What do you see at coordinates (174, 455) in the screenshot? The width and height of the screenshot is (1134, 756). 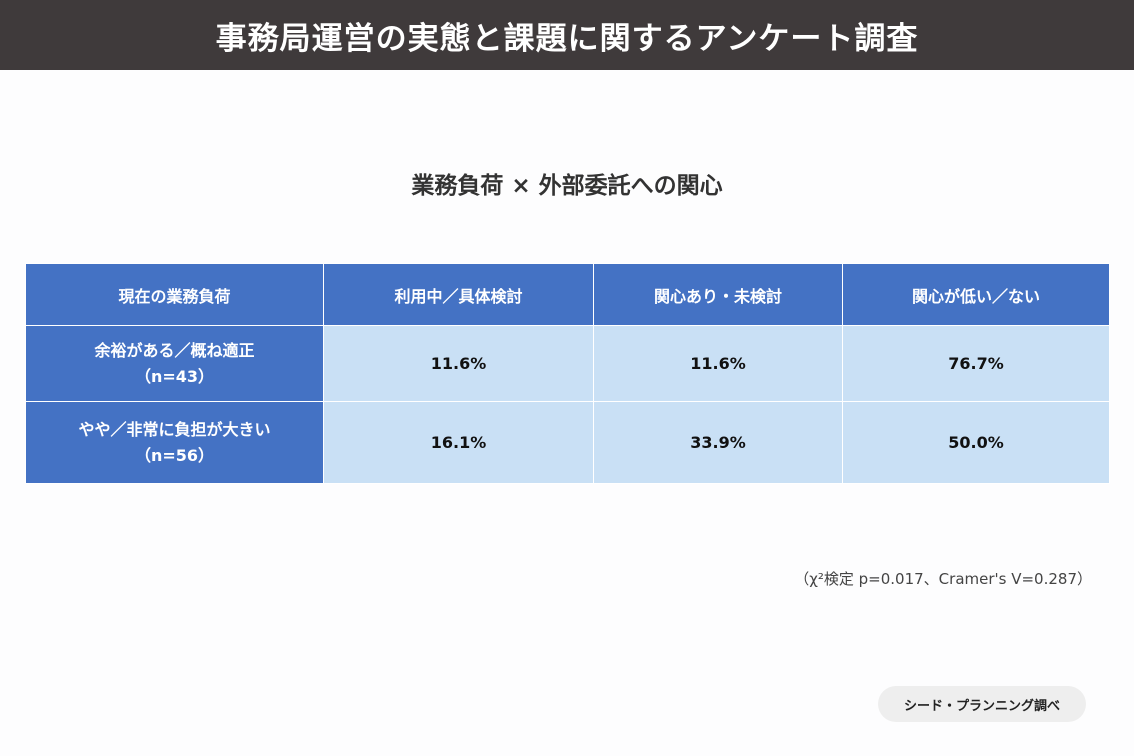 I see `row-sample-size: （n=56）` at bounding box center [174, 455].